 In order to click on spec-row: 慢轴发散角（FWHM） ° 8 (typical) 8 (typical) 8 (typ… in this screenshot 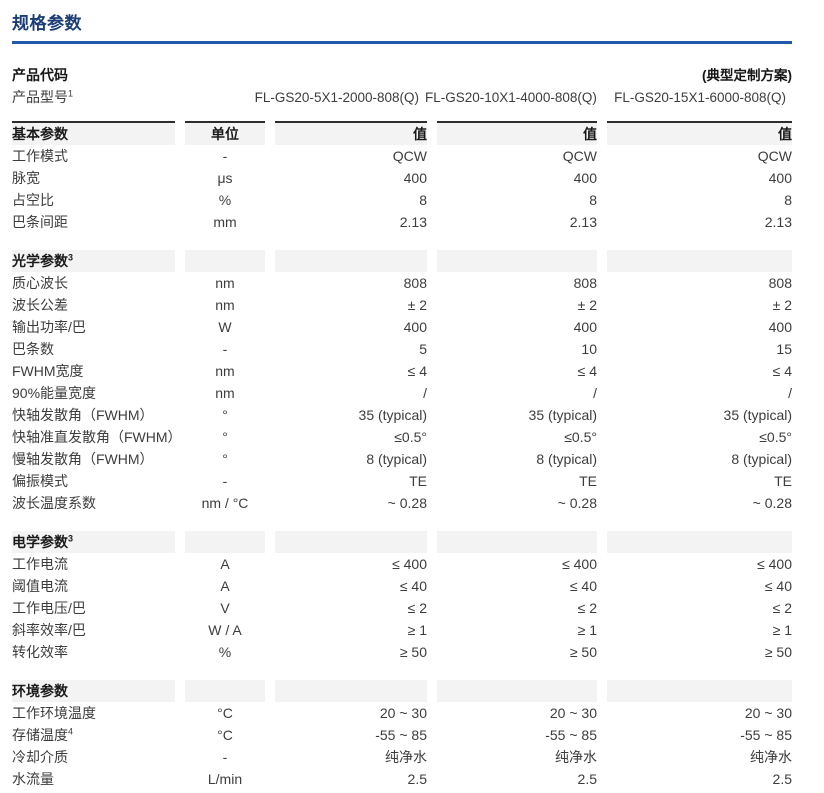, I will do `click(402, 459)`.